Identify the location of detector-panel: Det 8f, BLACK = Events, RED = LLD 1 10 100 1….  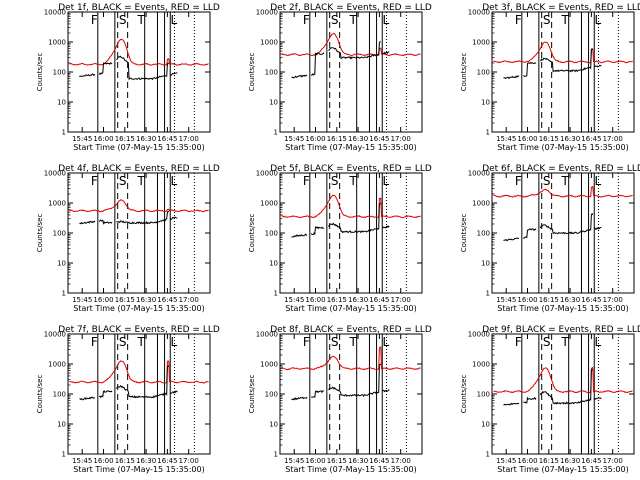
(340, 399).